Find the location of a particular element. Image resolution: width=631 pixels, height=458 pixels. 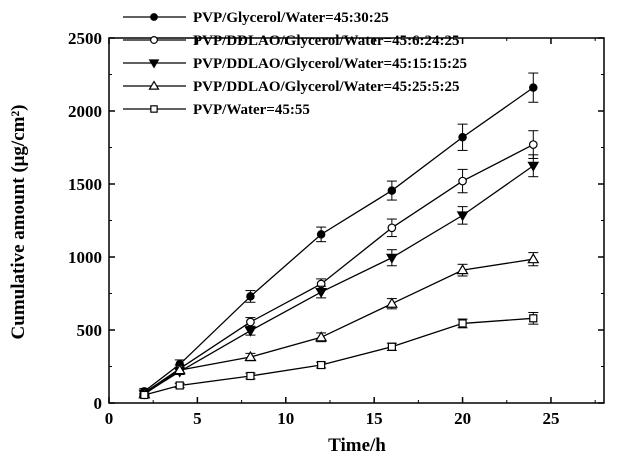

legend-item: PVP/Water=45:55 is located at coordinates (216, 110).